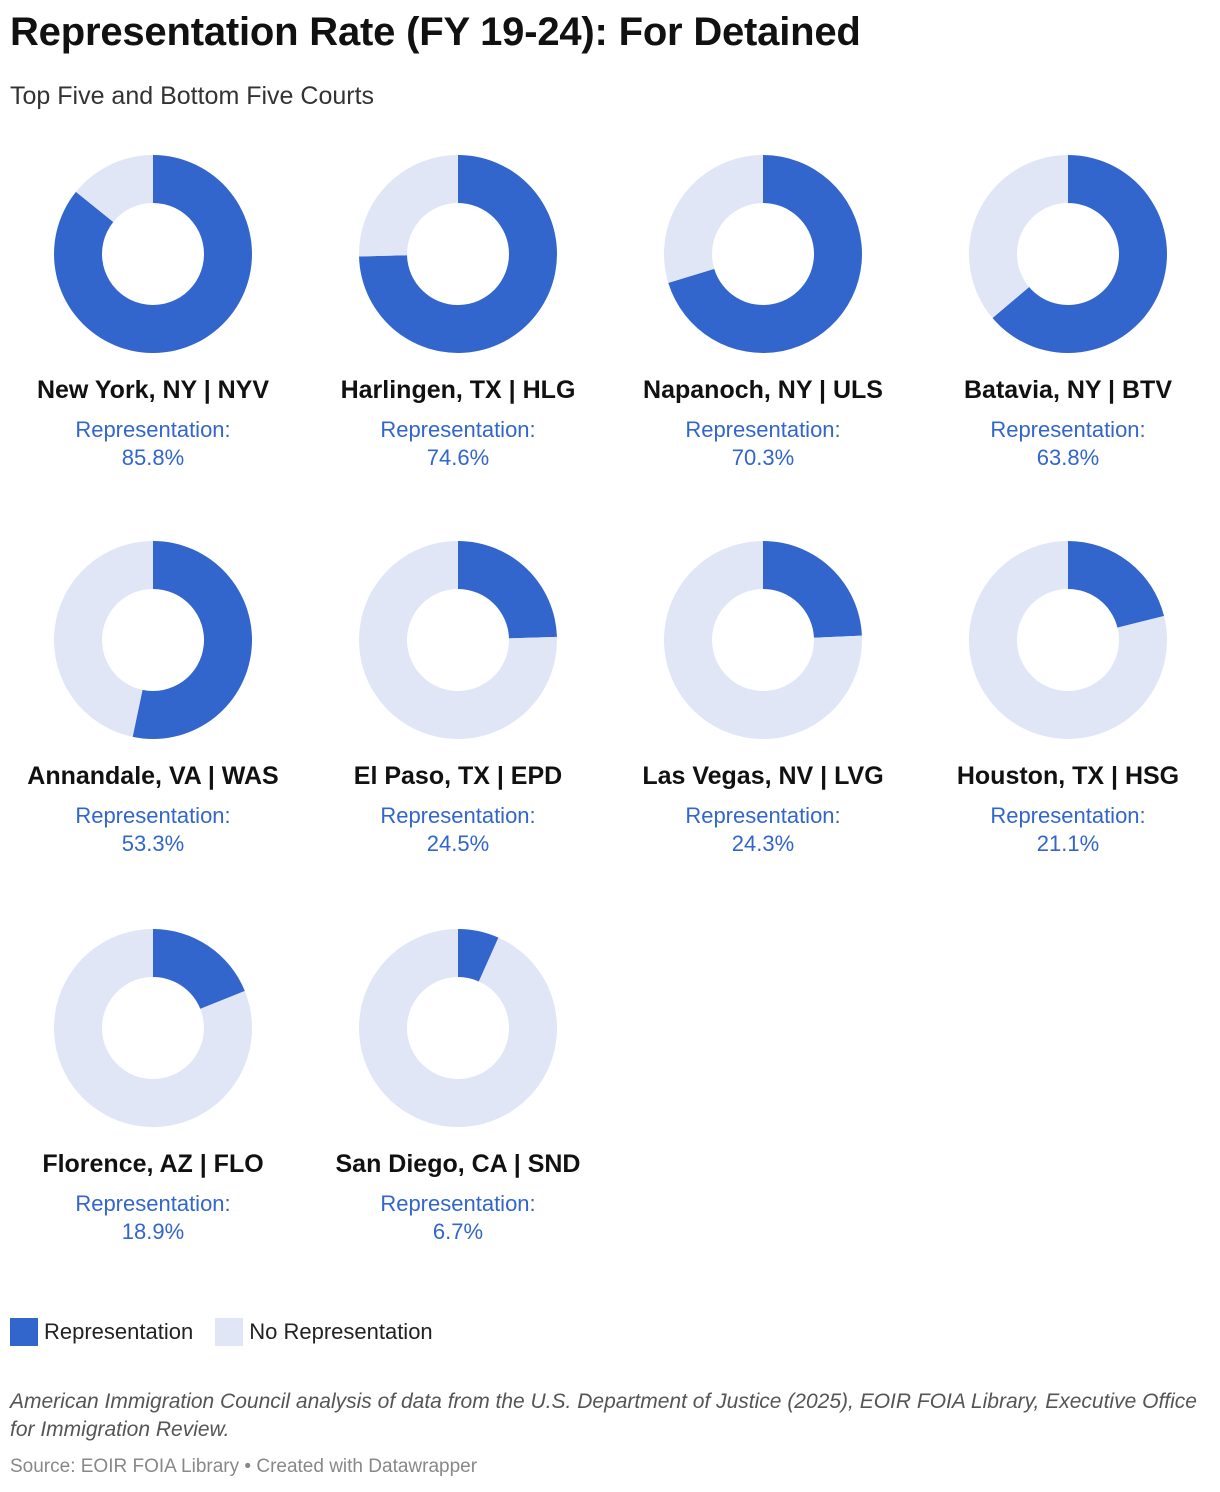 The height and width of the screenshot is (1492, 1220). What do you see at coordinates (341, 1331) in the screenshot?
I see `legend-label-no-representation: No Representation` at bounding box center [341, 1331].